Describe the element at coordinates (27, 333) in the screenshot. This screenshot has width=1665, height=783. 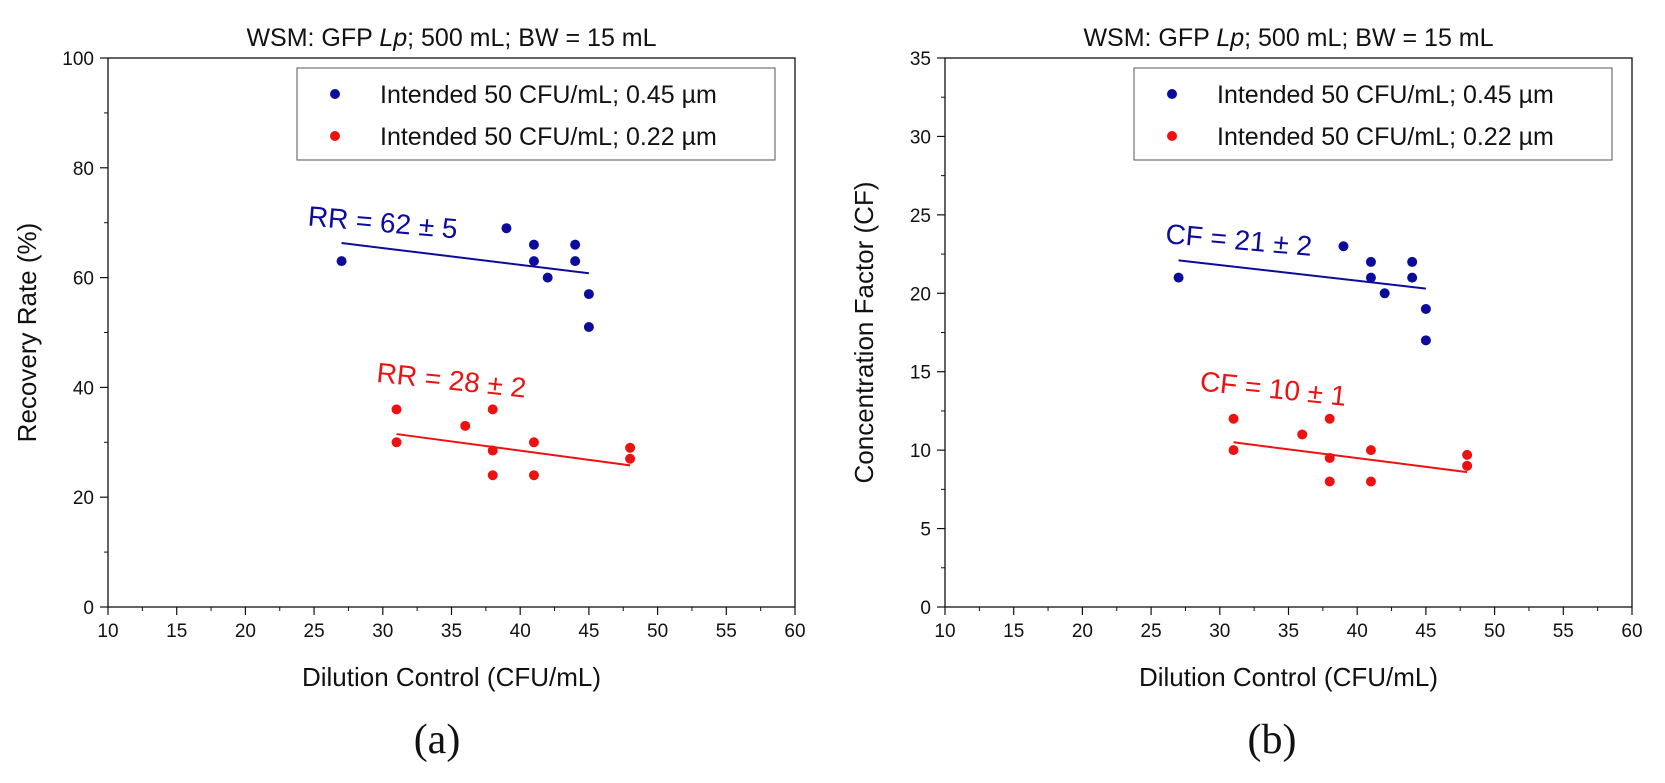
I see `y-axis-label: Recovery Rate (%)` at that location.